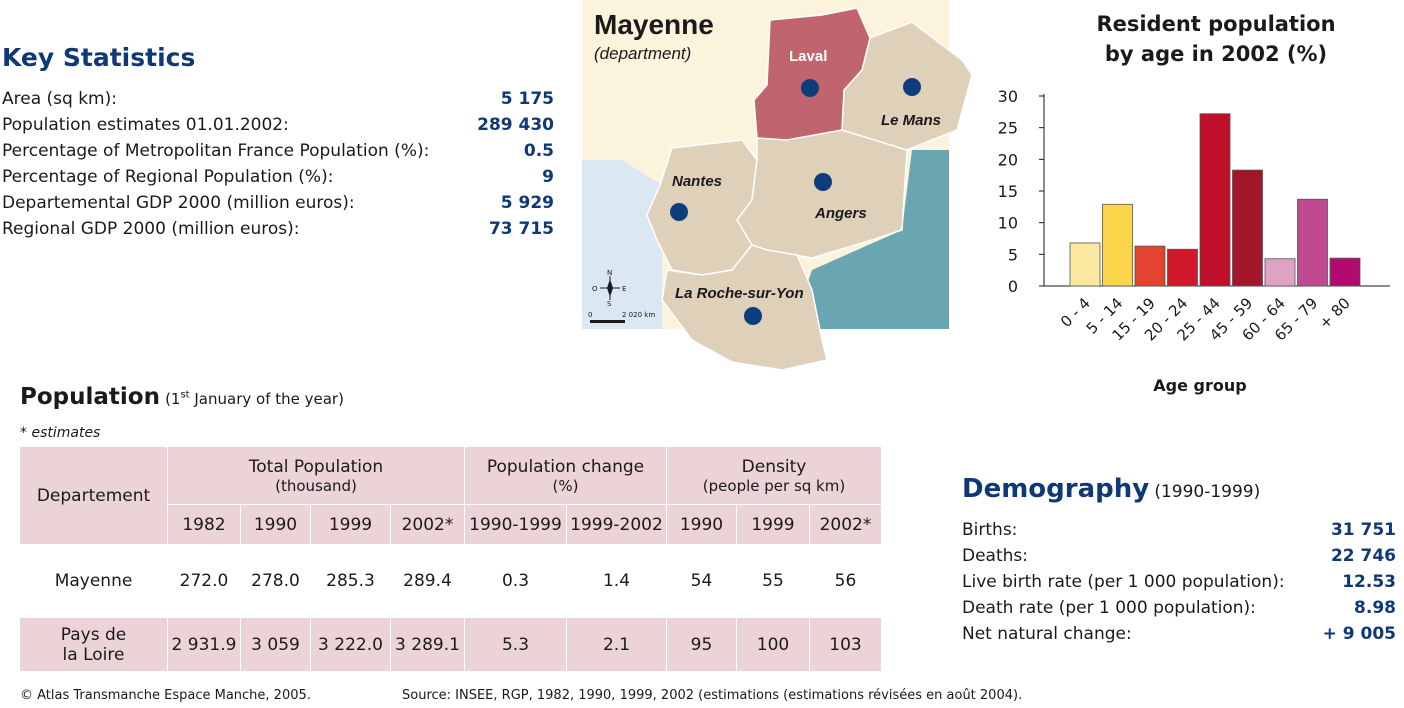  What do you see at coordinates (204, 644) in the screenshot?
I see `table-cell: 2 931.9` at bounding box center [204, 644].